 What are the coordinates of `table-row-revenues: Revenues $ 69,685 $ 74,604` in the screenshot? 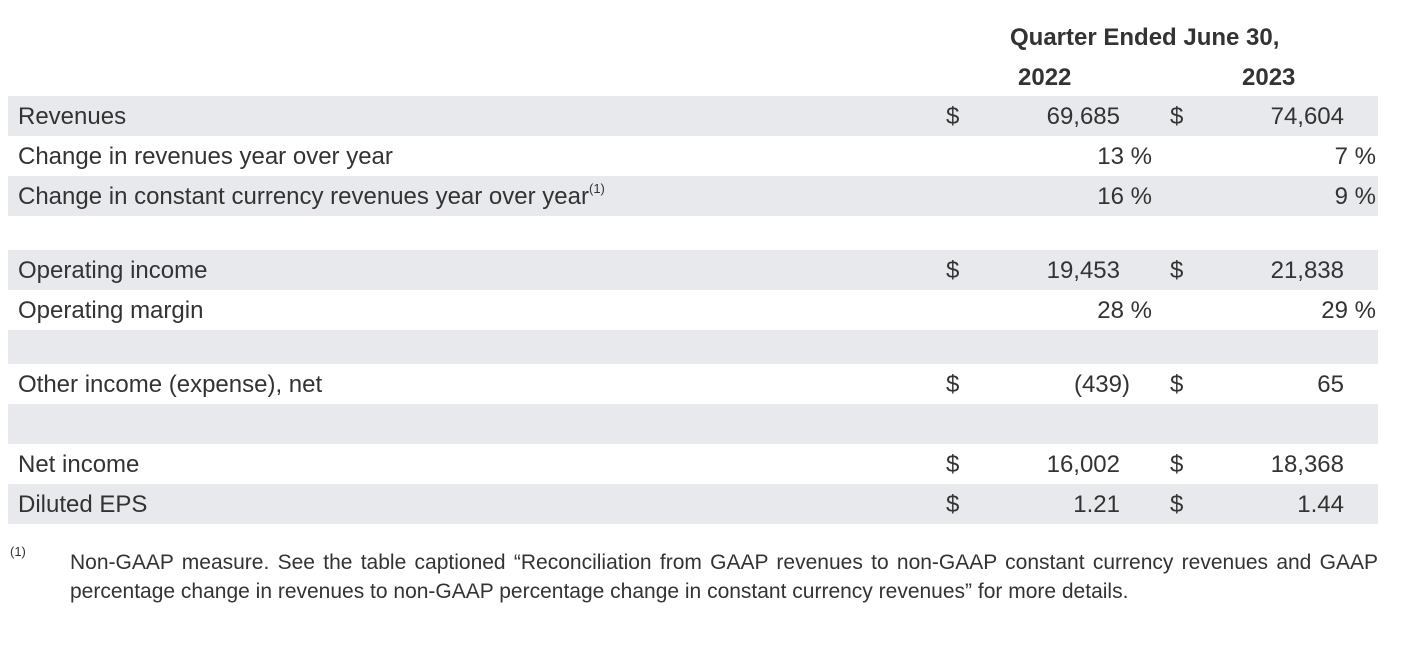 It's located at (693, 116).